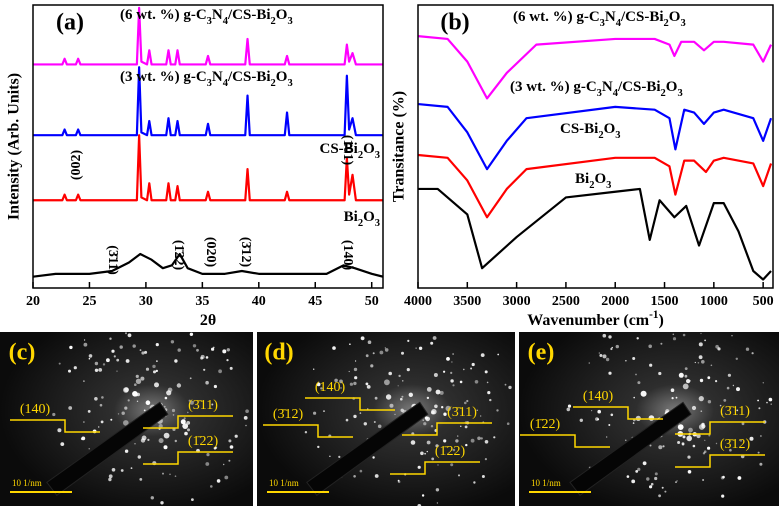  I want to click on x-tick-label: 2500, so click(566, 301).